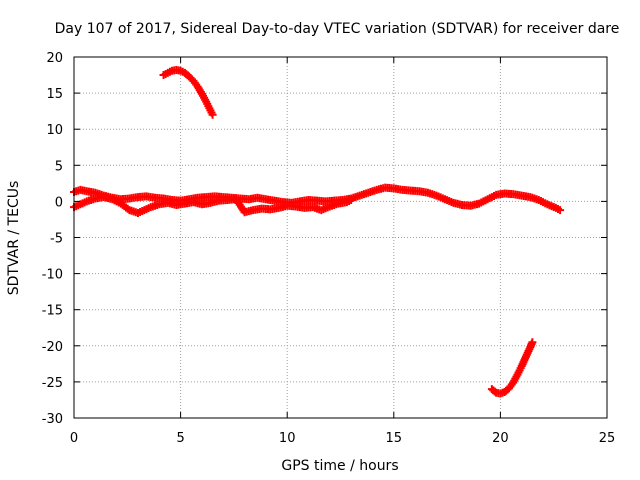  I want to click on x-tick-label: 5, so click(180, 438).